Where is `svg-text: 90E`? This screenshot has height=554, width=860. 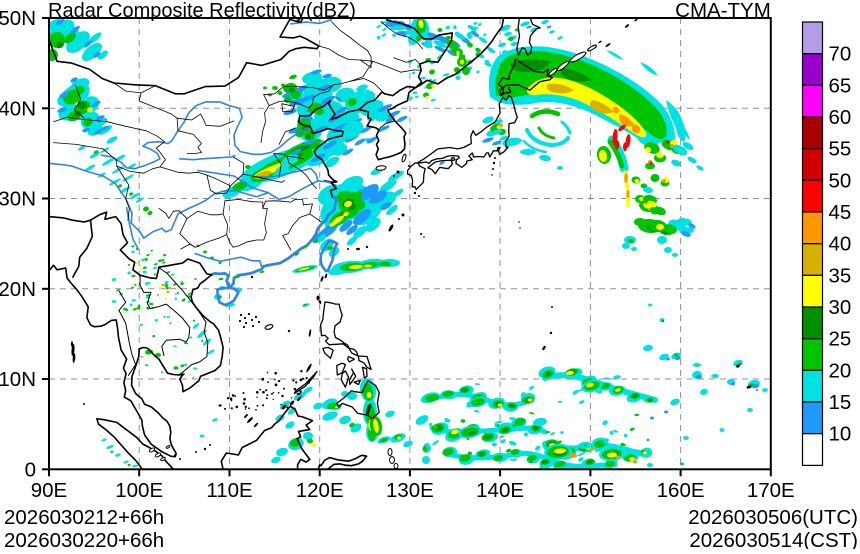
svg-text: 90E is located at coordinates (49, 490).